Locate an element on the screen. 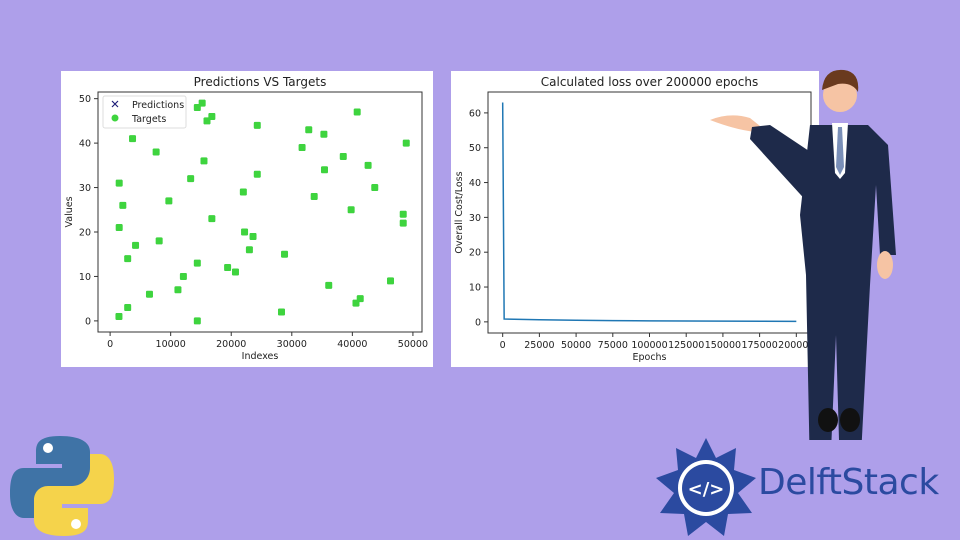 Image resolution: width=960 pixels, height=540 pixels. x-tick-label: 200000 is located at coordinates (796, 345).